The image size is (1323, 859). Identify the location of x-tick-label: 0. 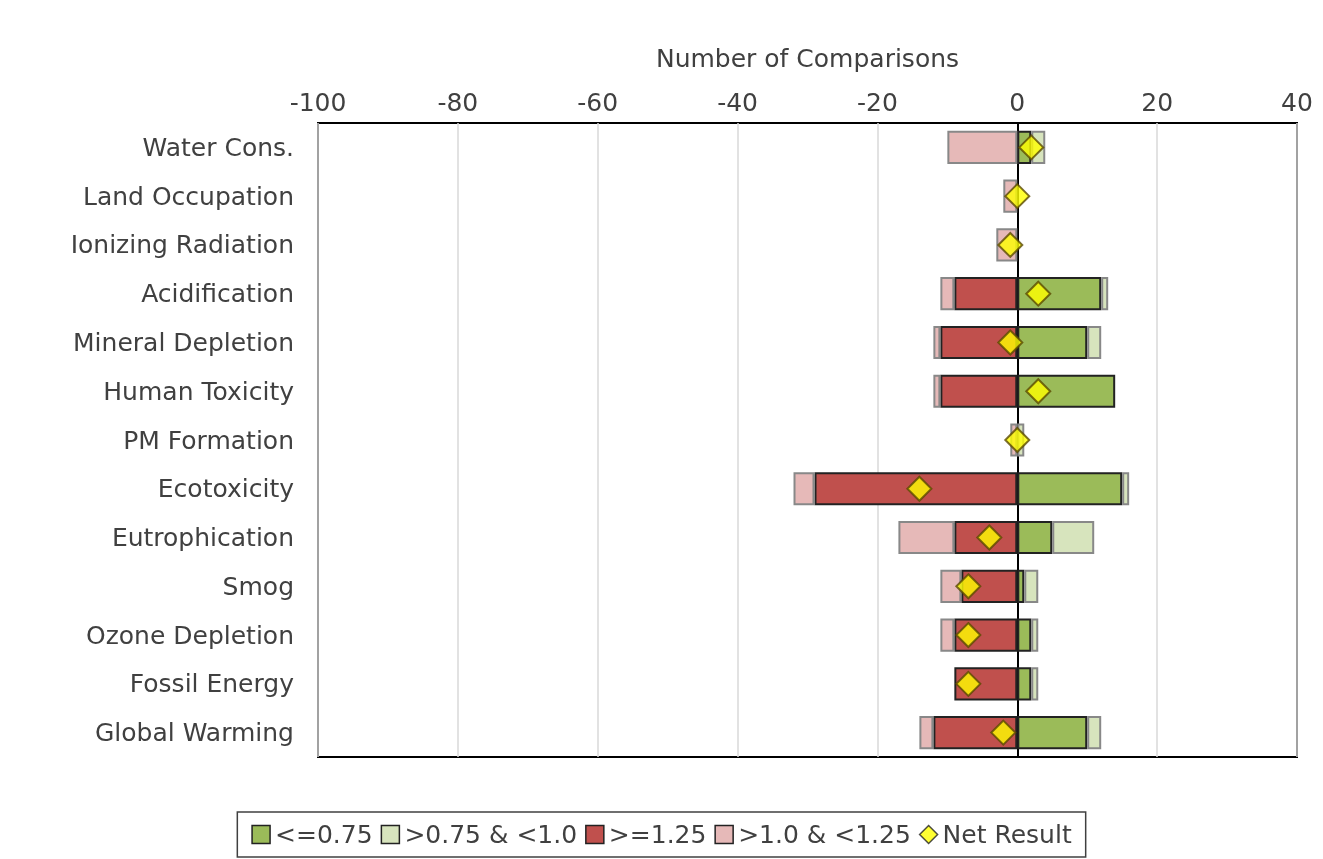
(1017, 102).